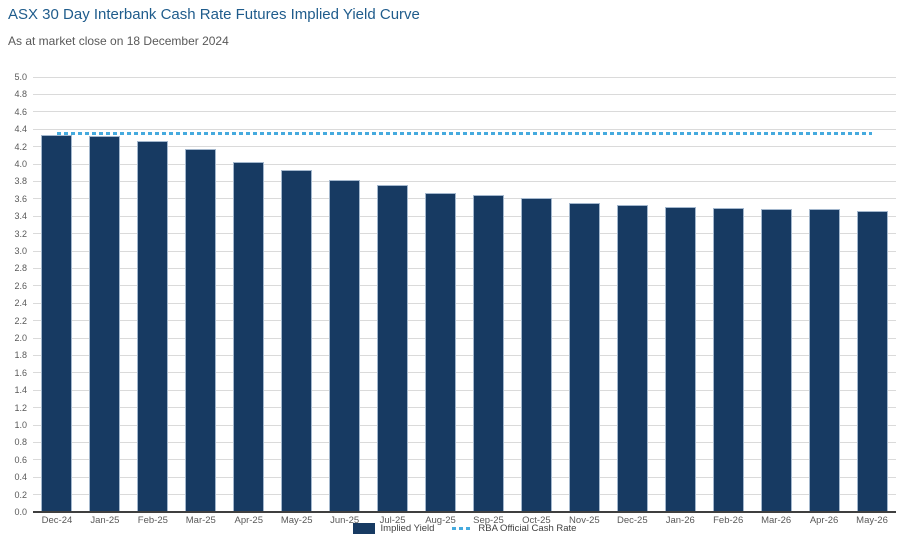 This screenshot has width=909, height=544. Describe the element at coordinates (20, 251) in the screenshot. I see `y-tick-label: 3.0` at that location.